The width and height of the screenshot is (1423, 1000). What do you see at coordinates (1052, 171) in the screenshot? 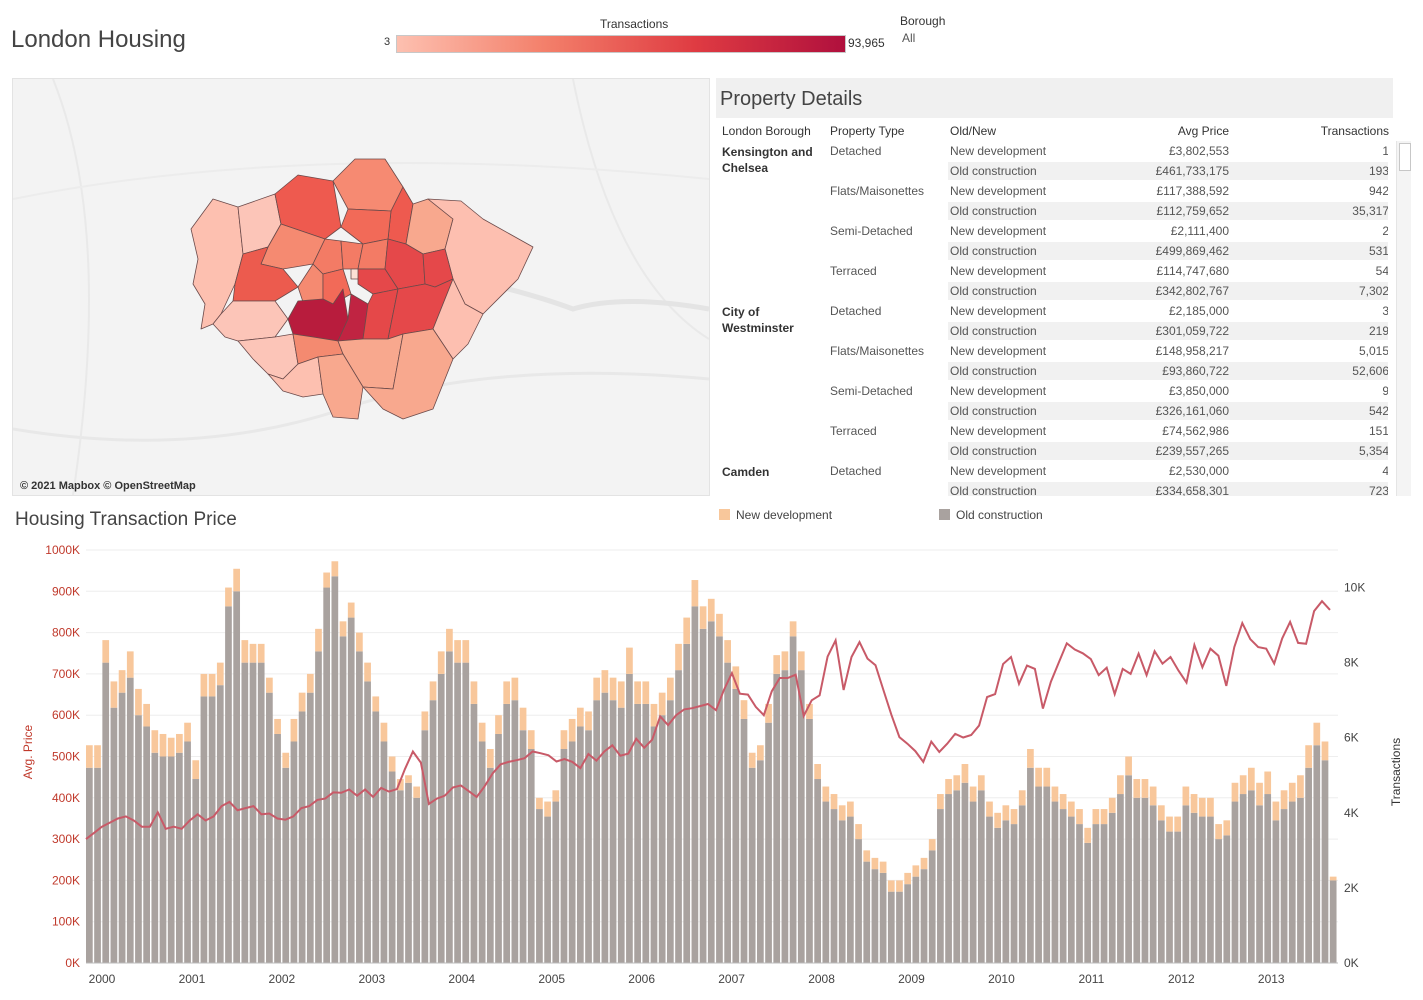
I see `table-row: Old construction £461,733,175 193` at bounding box center [1052, 171].